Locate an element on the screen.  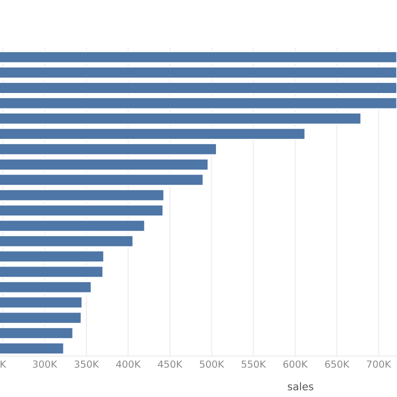
x-tick-label: 500K is located at coordinates (212, 364).